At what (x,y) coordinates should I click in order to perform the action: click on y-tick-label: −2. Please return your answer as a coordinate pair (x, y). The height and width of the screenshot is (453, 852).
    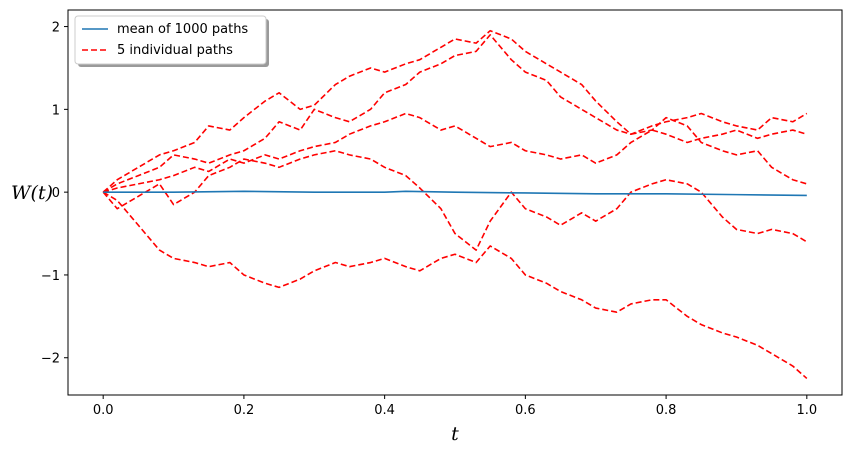
    Looking at the image, I should click on (50, 359).